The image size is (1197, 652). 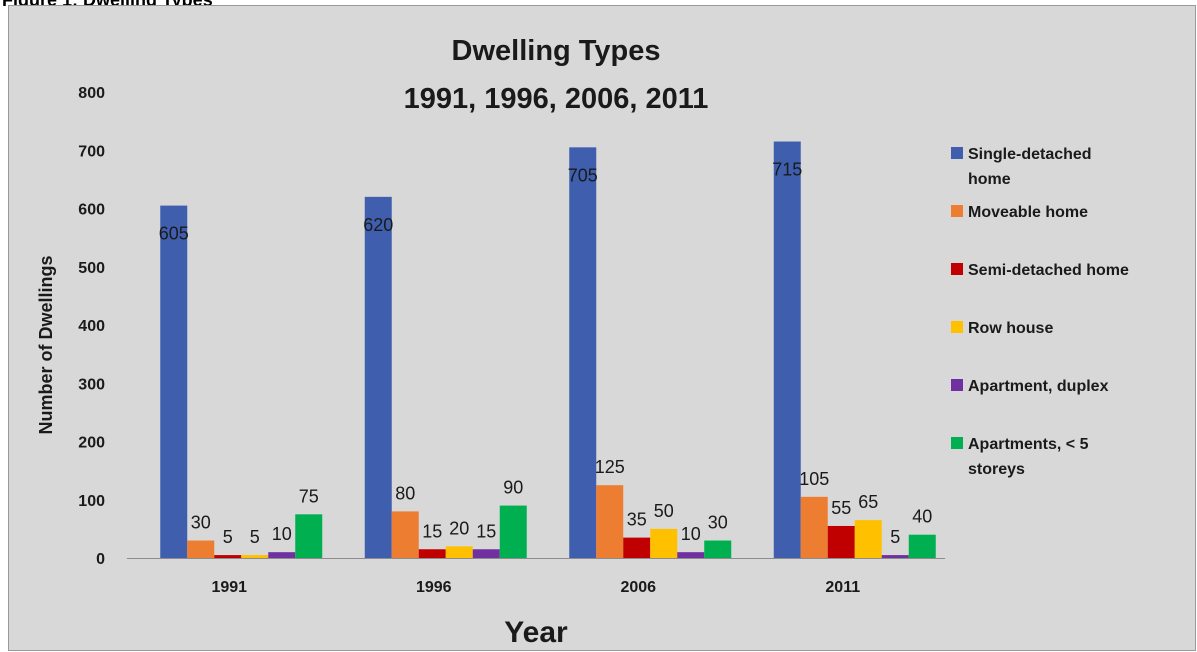 I want to click on y-tick-label: 500, so click(x=91, y=268).